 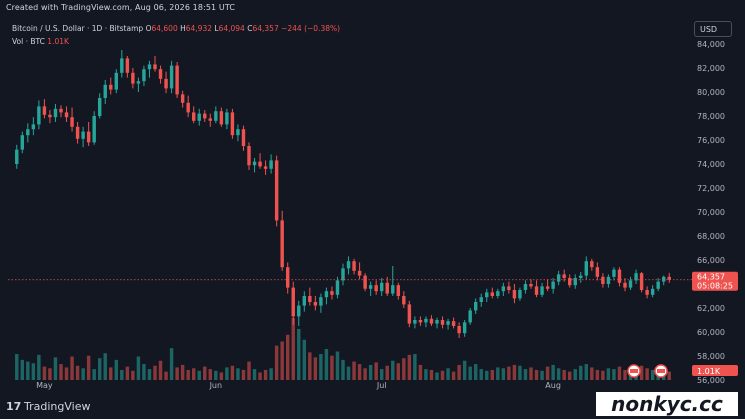 I want to click on symbol-label: Bitcoin / U.S. Dollar · 1D · Bitstamp, so click(x=78, y=28).